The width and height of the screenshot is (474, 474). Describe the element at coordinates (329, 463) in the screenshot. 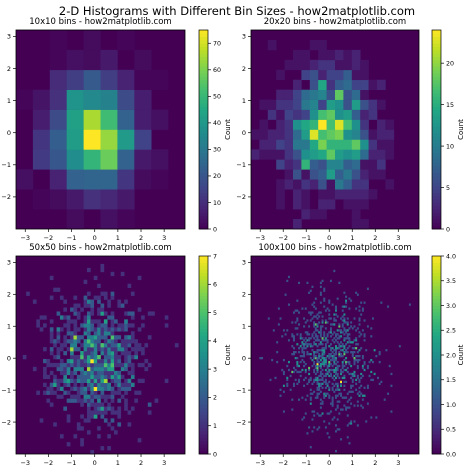

I see `x-tick-label: 0` at that location.